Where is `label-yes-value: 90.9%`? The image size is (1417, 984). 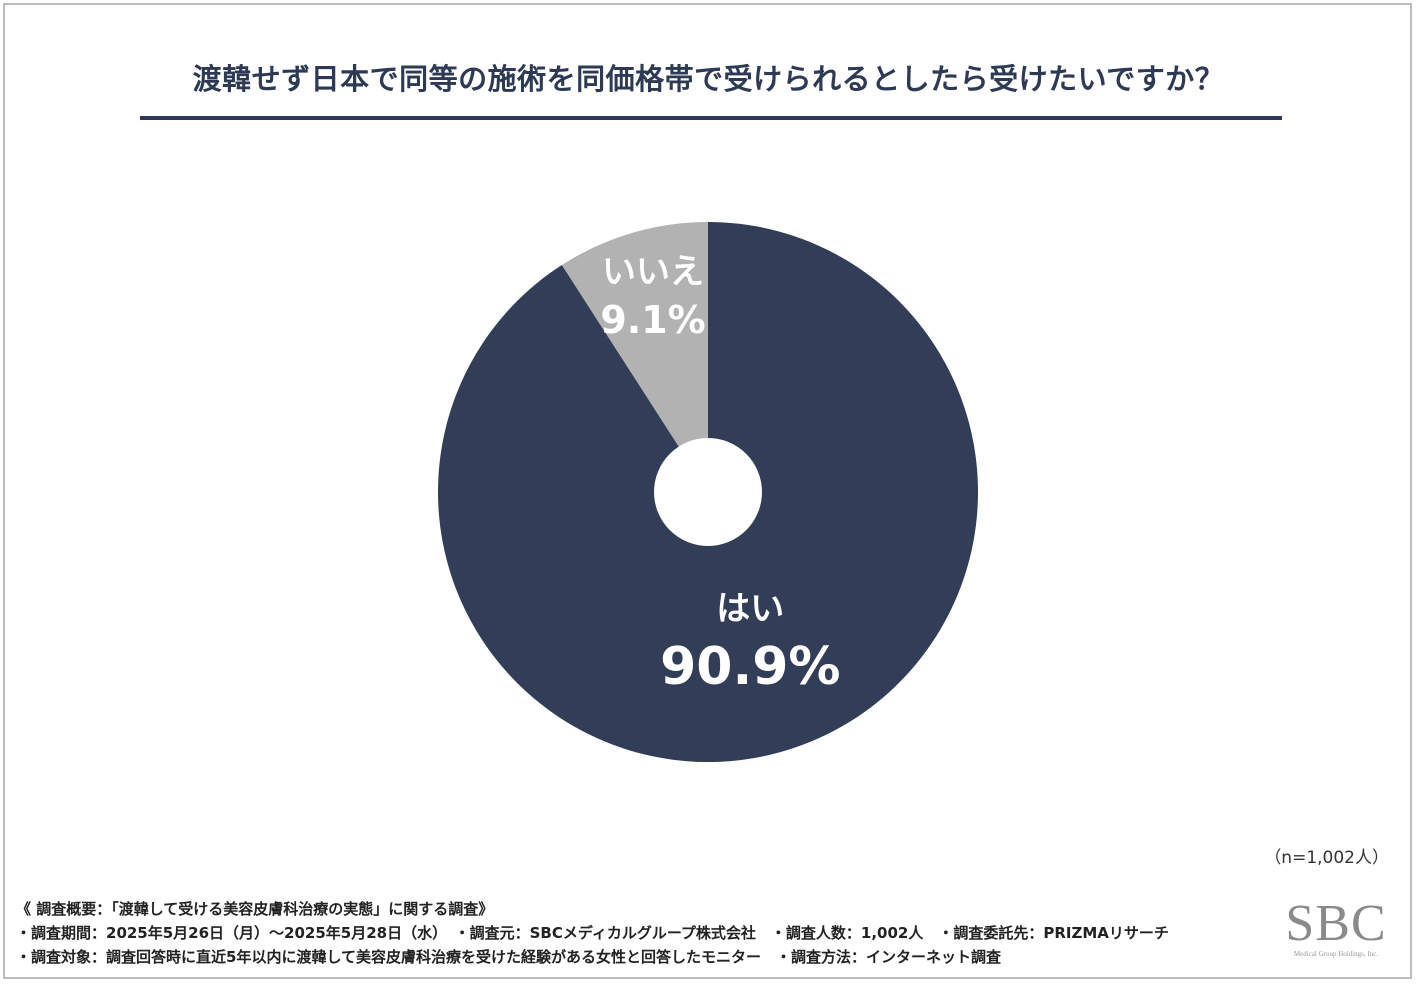 label-yes-value: 90.9% is located at coordinates (750, 667).